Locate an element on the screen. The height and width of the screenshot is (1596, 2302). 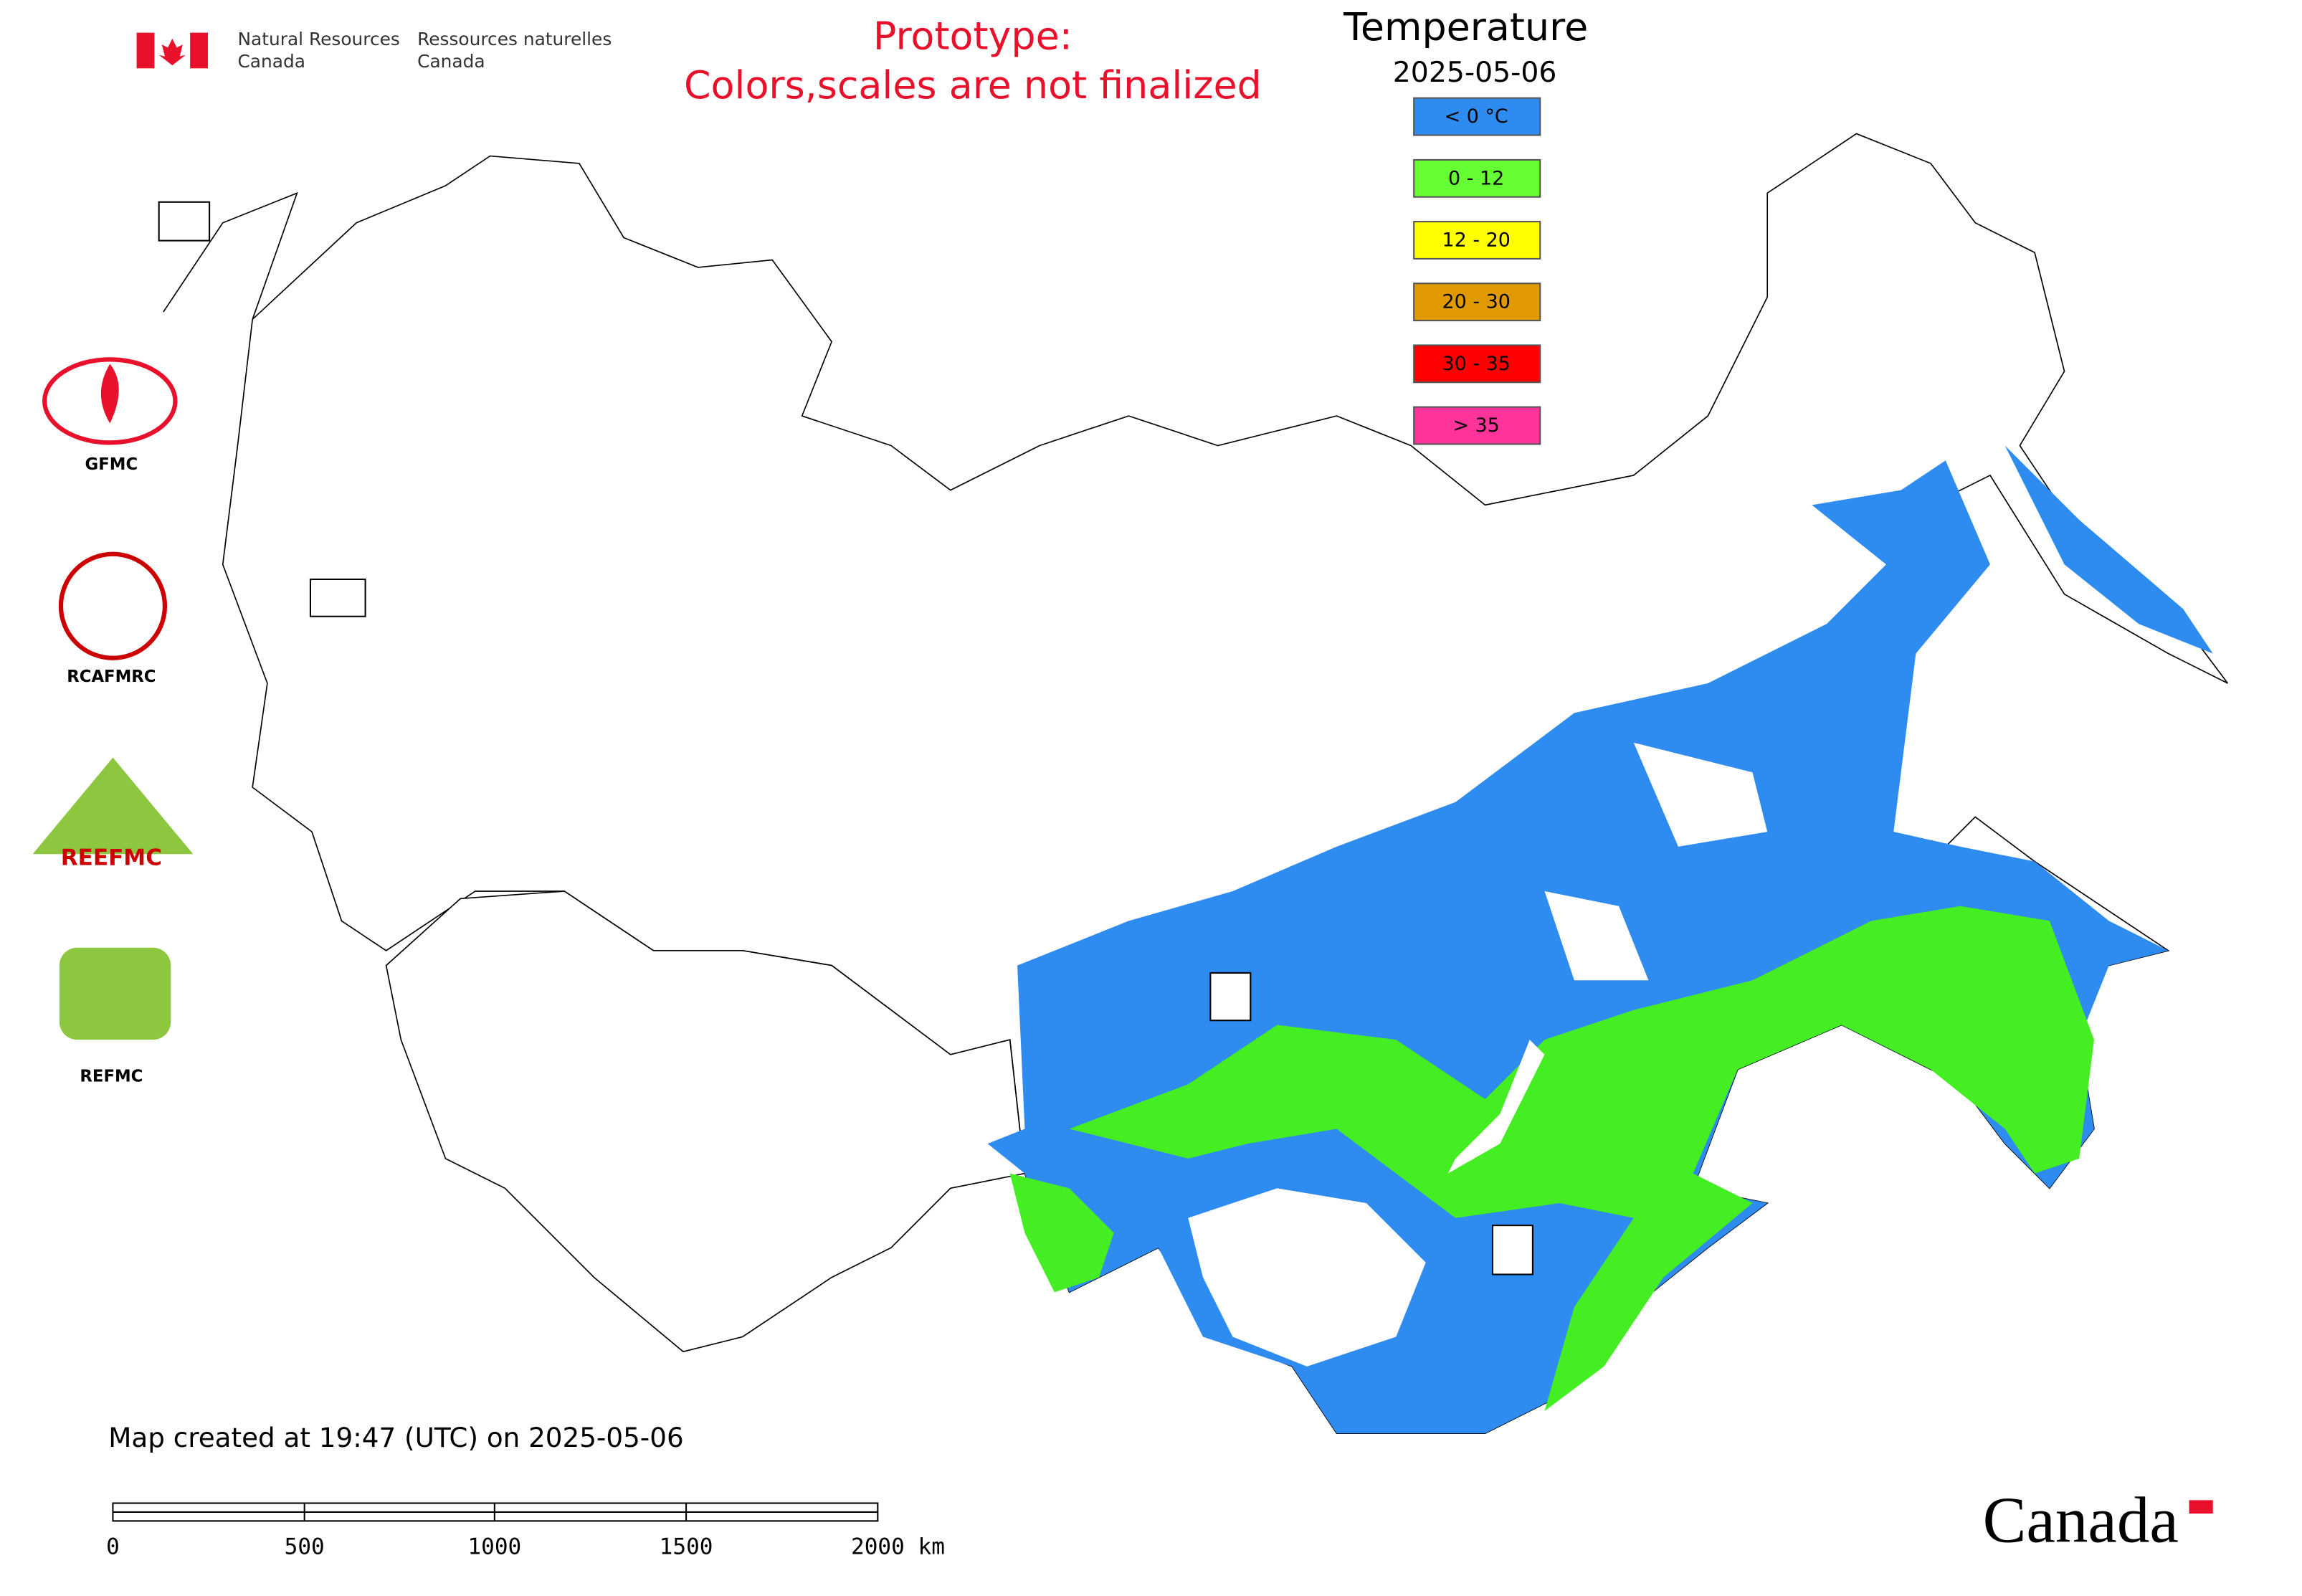
flag-logo is located at coordinates (173, 50).